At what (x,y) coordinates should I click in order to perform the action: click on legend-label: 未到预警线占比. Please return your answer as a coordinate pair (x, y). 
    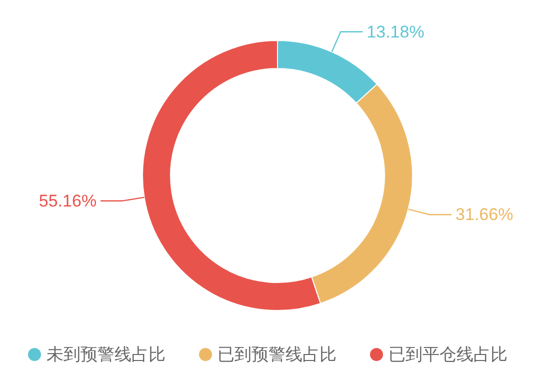
    Looking at the image, I should click on (106, 354).